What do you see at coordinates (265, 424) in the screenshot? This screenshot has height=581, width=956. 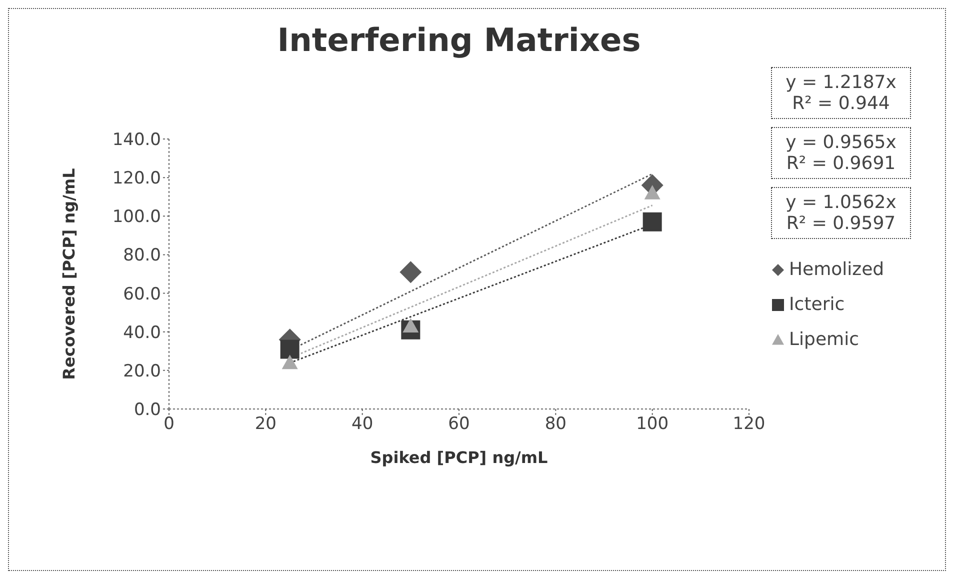 I see `x-tick-label: 20` at bounding box center [265, 424].